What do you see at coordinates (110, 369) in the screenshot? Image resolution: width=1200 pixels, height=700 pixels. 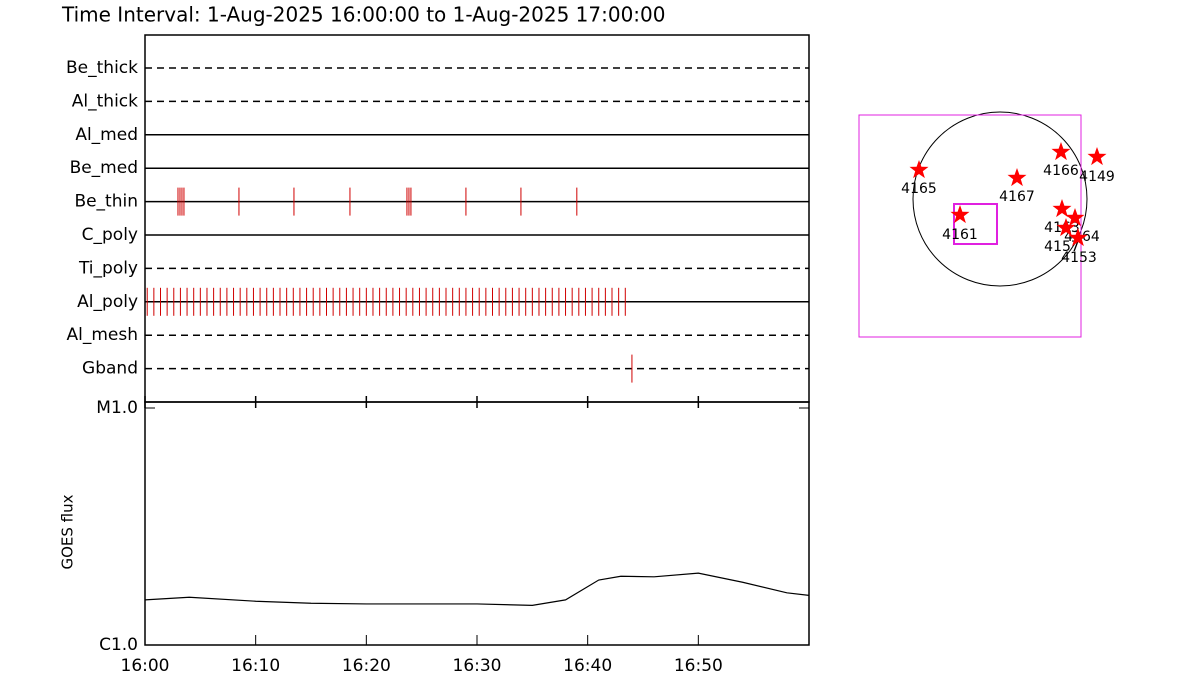 I see `row-label: Gband` at bounding box center [110, 369].